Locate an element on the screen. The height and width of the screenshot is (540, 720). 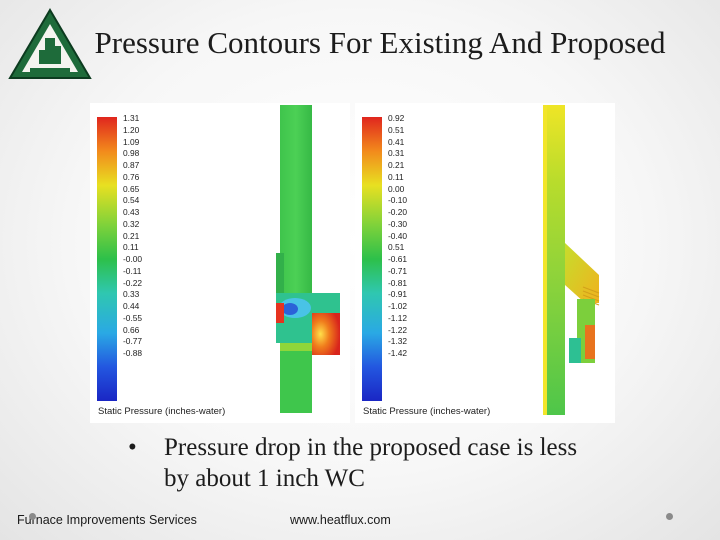
proposed-scale-caption: Static Pressure (inches-water) is located at coordinates (427, 411).